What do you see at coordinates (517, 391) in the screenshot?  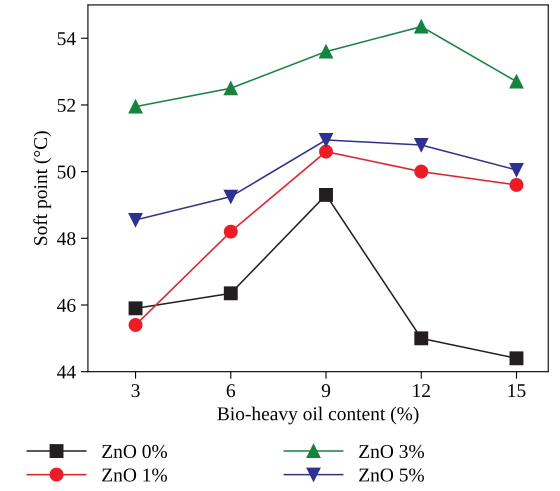 I see `x-tick-label: 15` at bounding box center [517, 391].